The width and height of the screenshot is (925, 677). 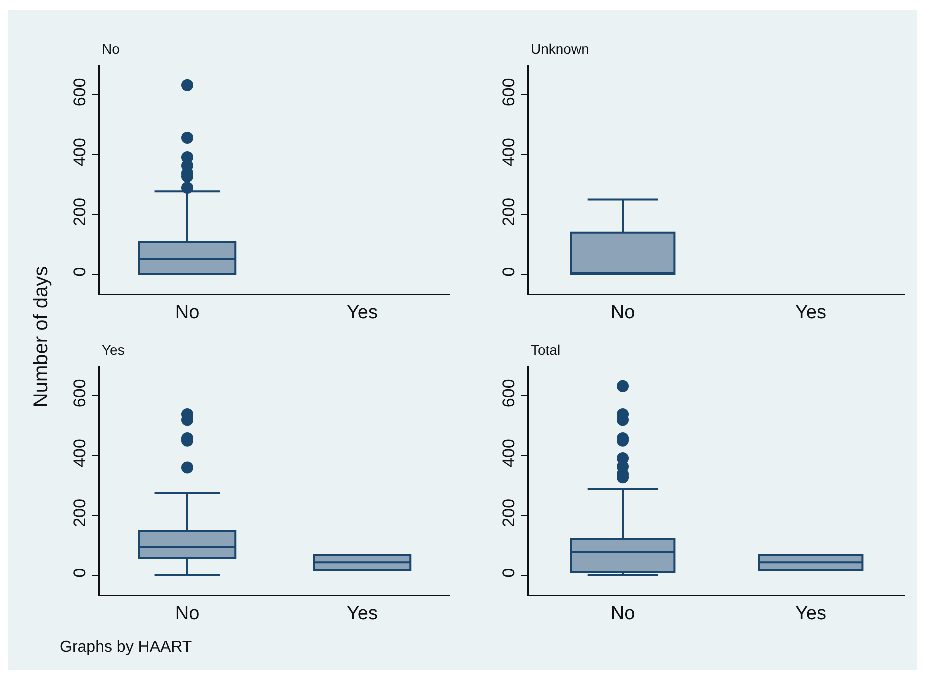 I want to click on chart-title: Yes, so click(x=113, y=350).